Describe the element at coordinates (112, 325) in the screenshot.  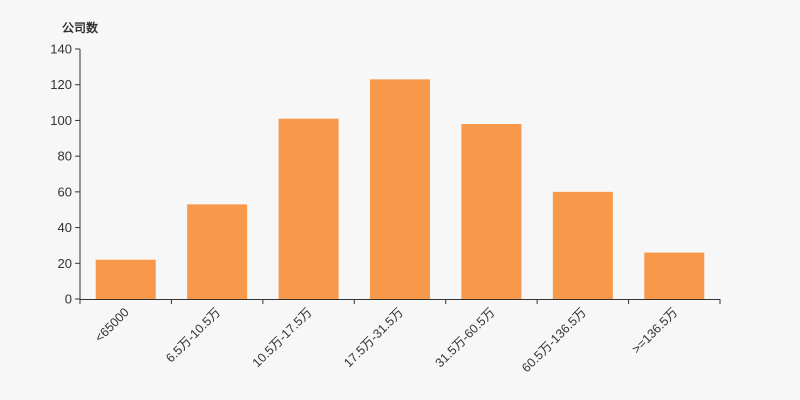
I see `x-tick-label: <65000` at that location.